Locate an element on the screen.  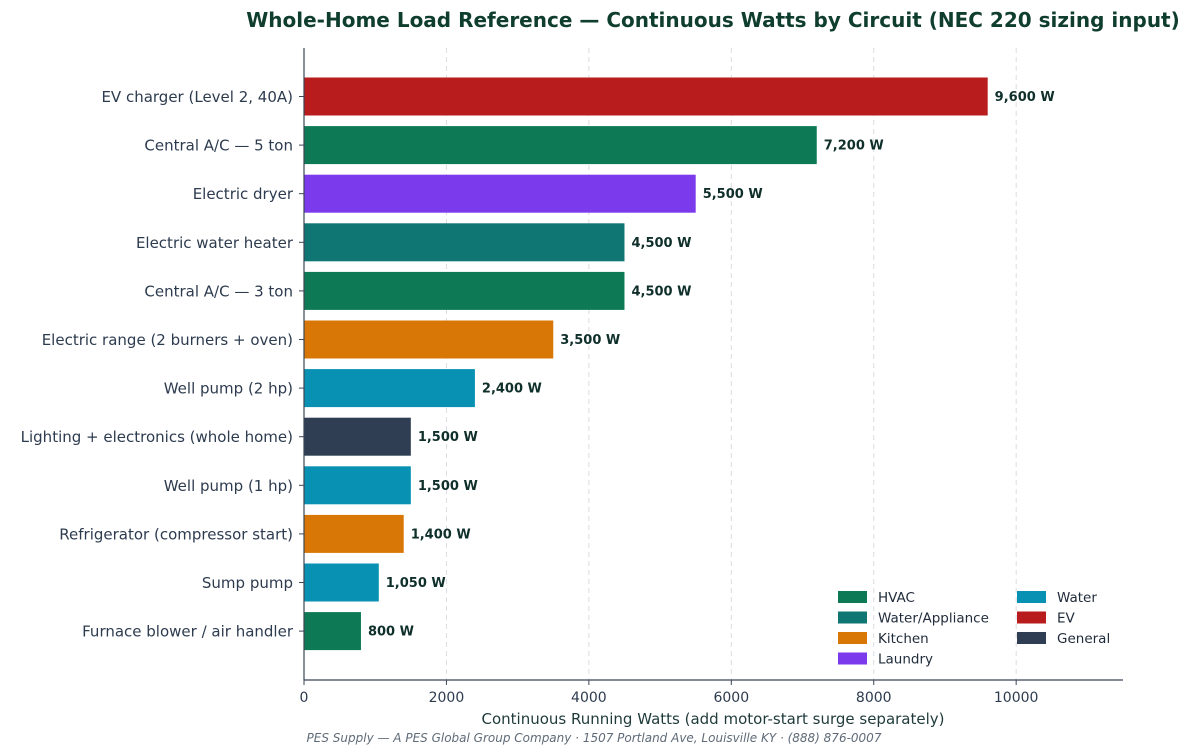
legend-label-4: Water is located at coordinates (1077, 598).